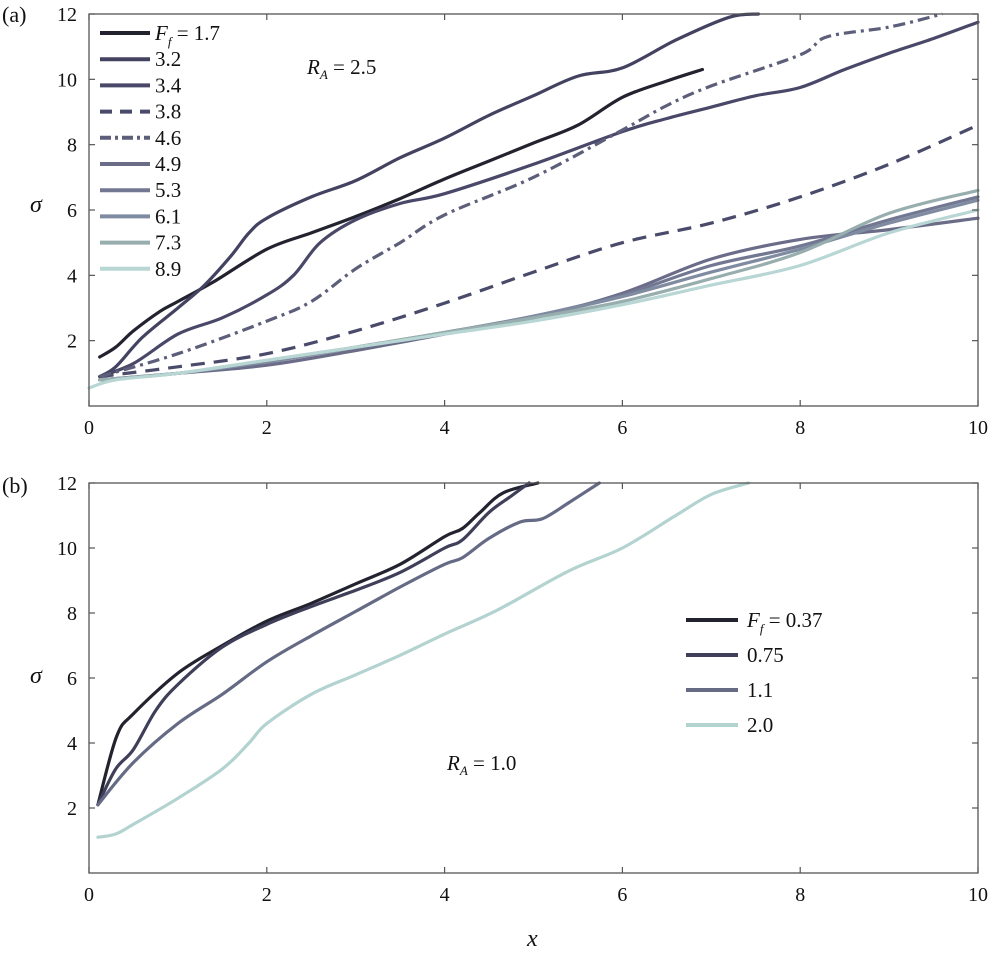  I want to click on legend-label: 3.8, so click(168, 112).